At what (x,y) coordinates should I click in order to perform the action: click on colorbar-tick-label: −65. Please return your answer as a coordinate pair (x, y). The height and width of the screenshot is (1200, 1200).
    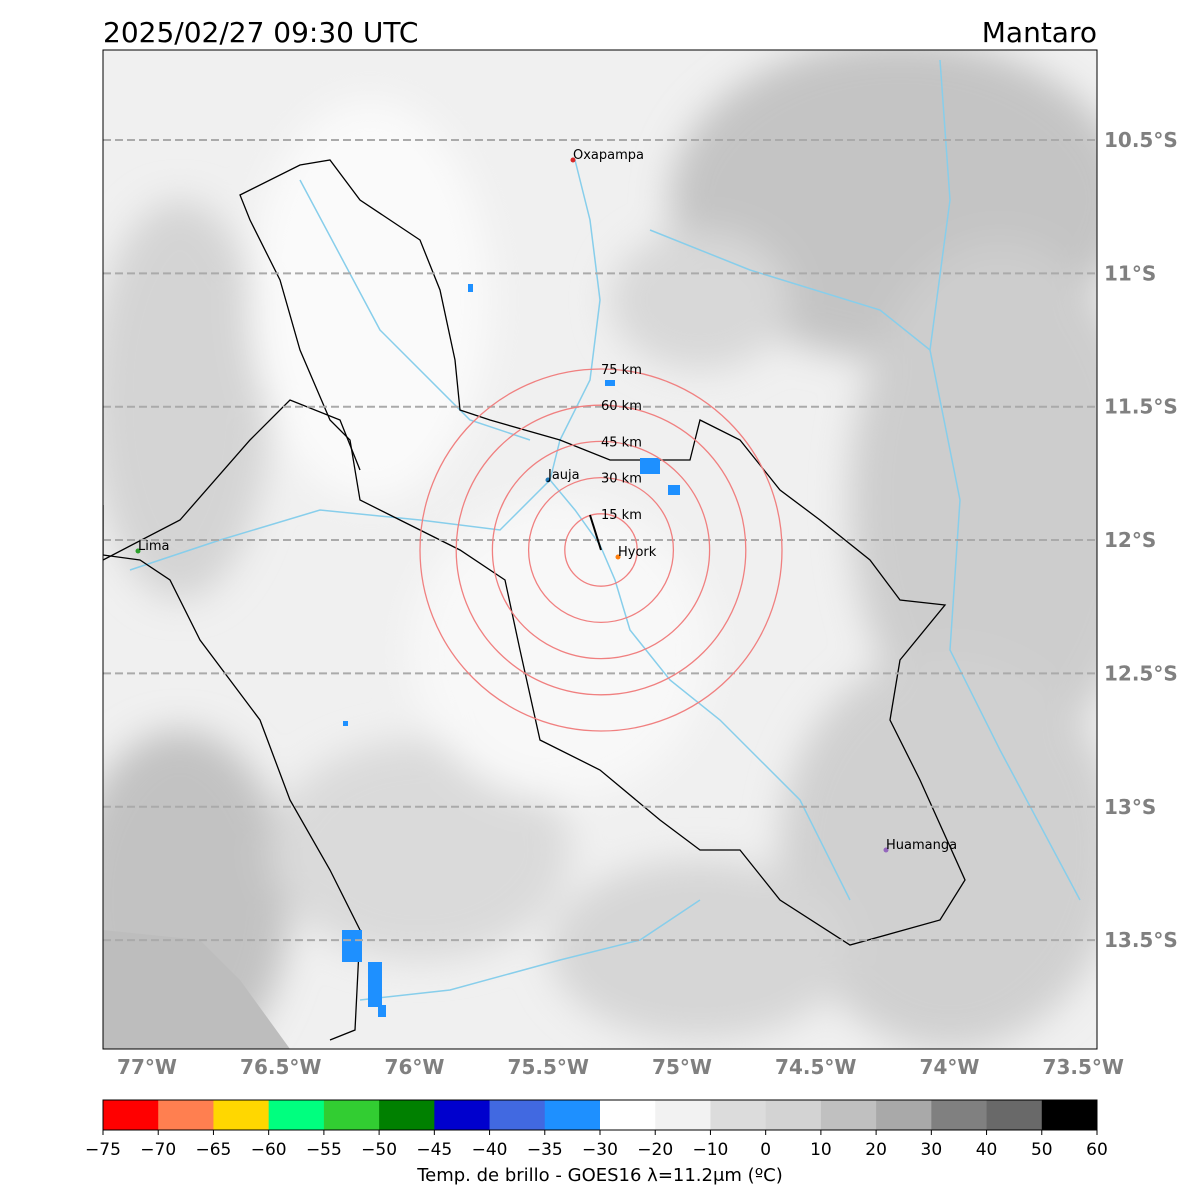
    Looking at the image, I should click on (213, 1150).